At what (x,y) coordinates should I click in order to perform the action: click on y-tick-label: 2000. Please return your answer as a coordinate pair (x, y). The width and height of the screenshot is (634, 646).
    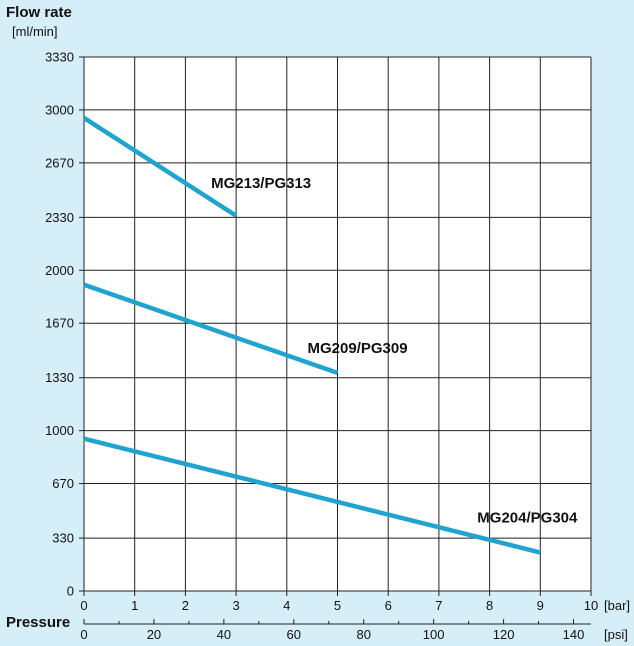
    Looking at the image, I should click on (59, 270).